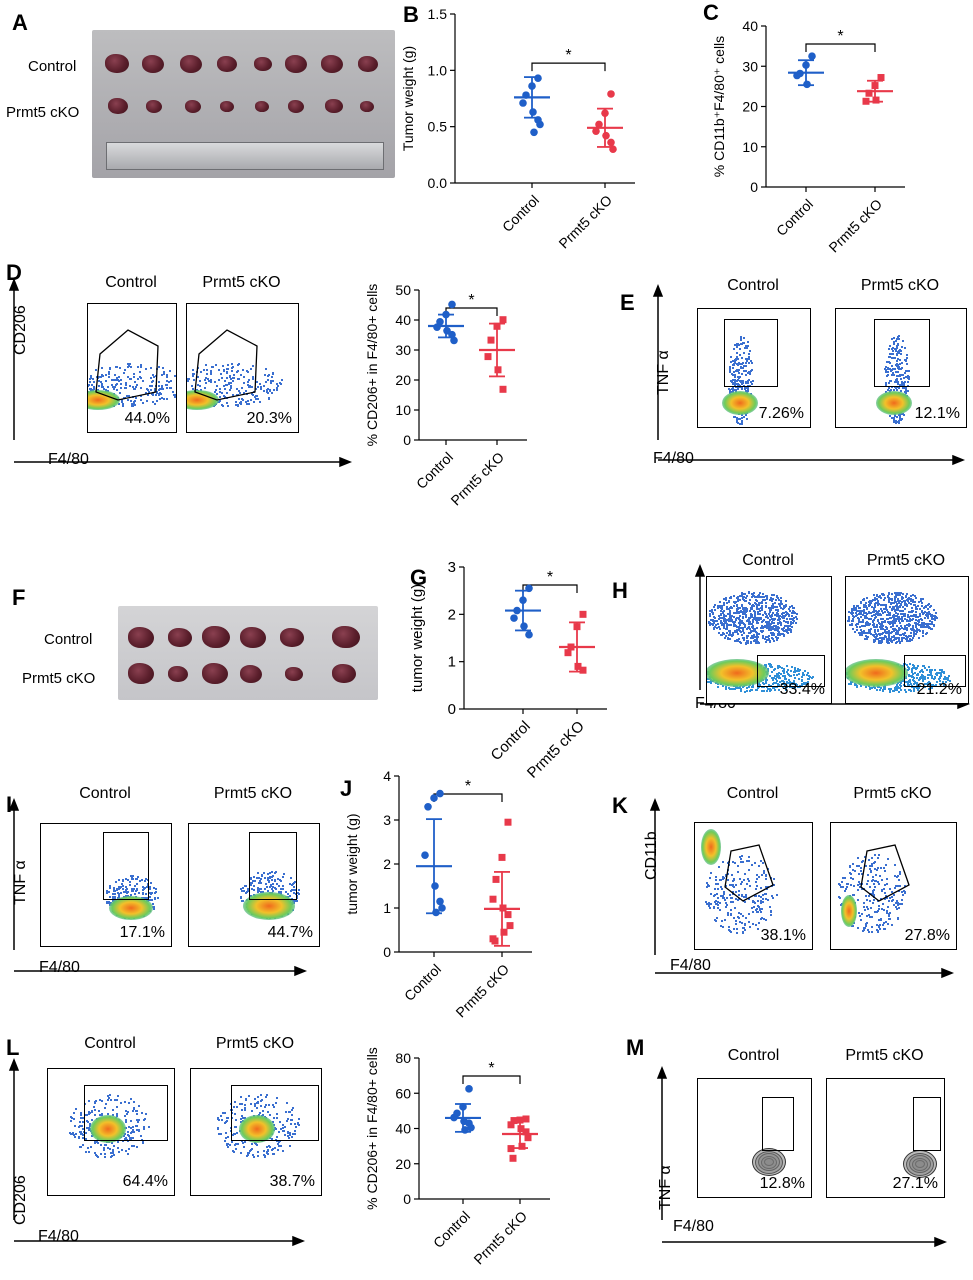 Image resolution: width=973 pixels, height=1280 pixels. Describe the element at coordinates (893, 886) in the screenshot. I see `facs-plot: 27.8%` at that location.